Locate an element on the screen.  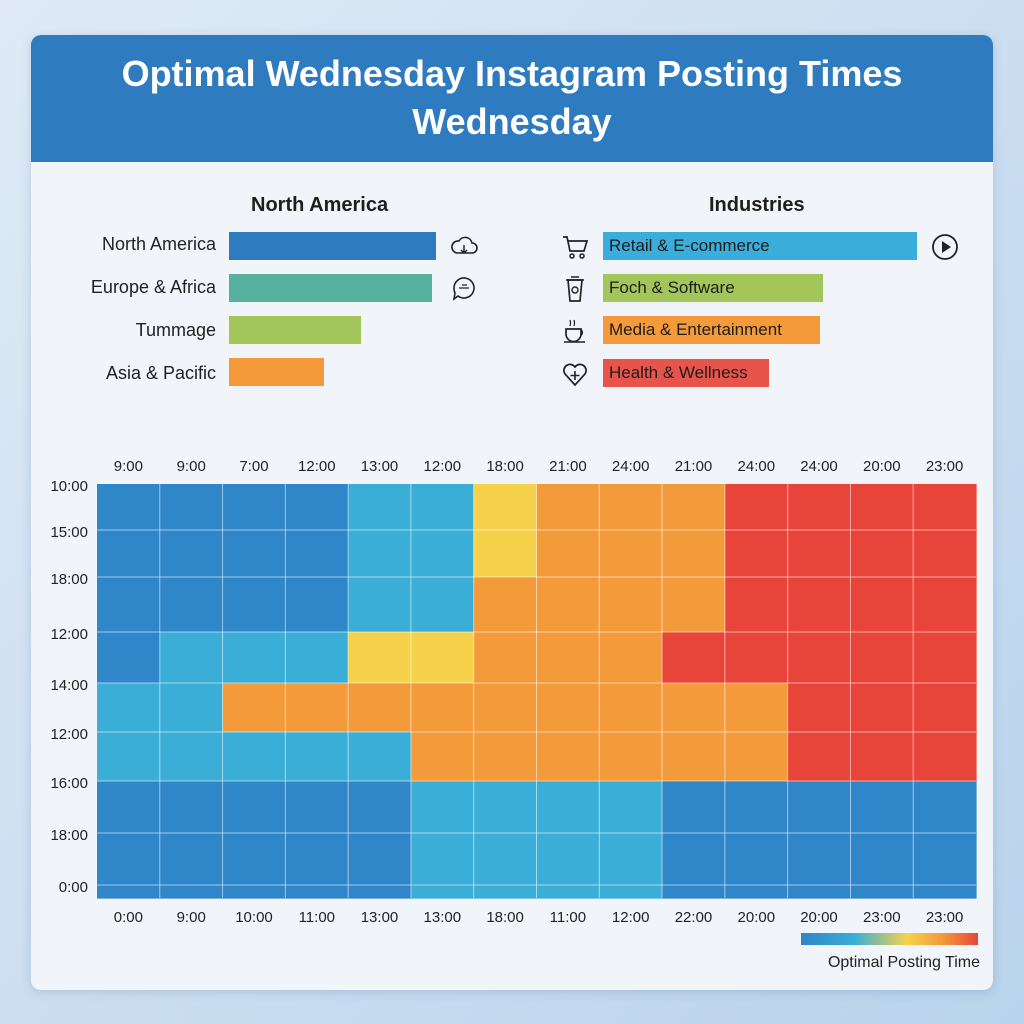
coffee-cup-icon is located at coordinates (575, 289).